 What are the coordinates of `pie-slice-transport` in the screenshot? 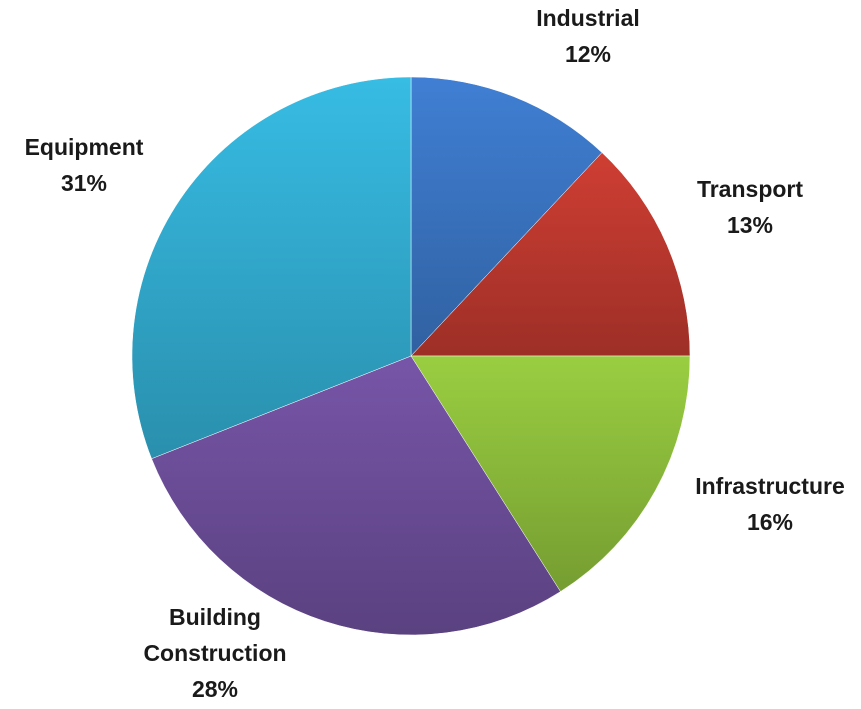 It's located at (550, 254).